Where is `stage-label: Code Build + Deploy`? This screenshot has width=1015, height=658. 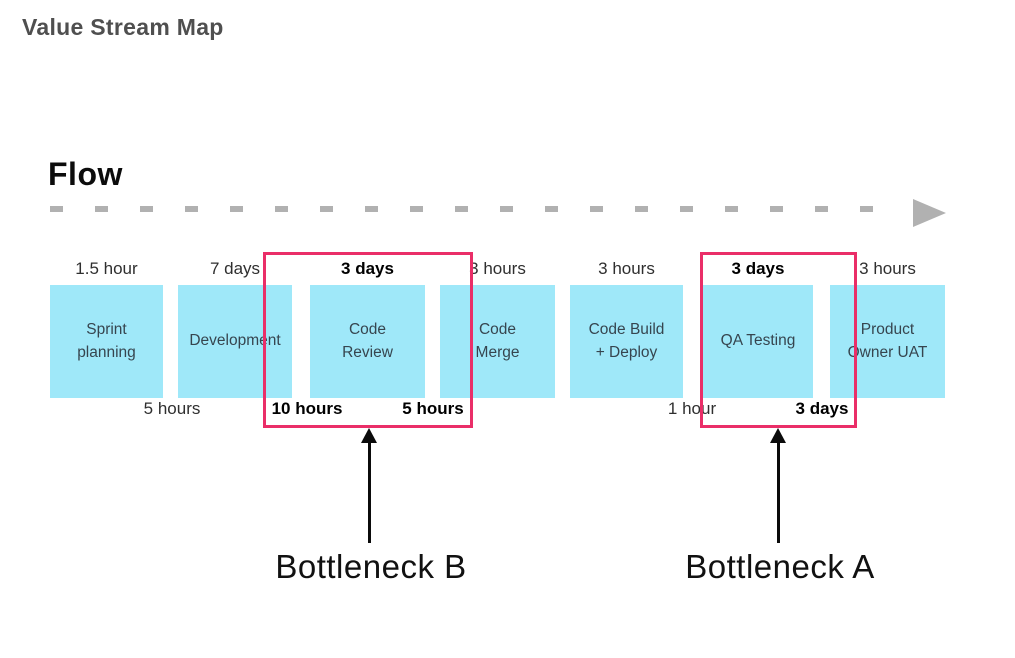 stage-label: Code Build + Deploy is located at coordinates (626, 341).